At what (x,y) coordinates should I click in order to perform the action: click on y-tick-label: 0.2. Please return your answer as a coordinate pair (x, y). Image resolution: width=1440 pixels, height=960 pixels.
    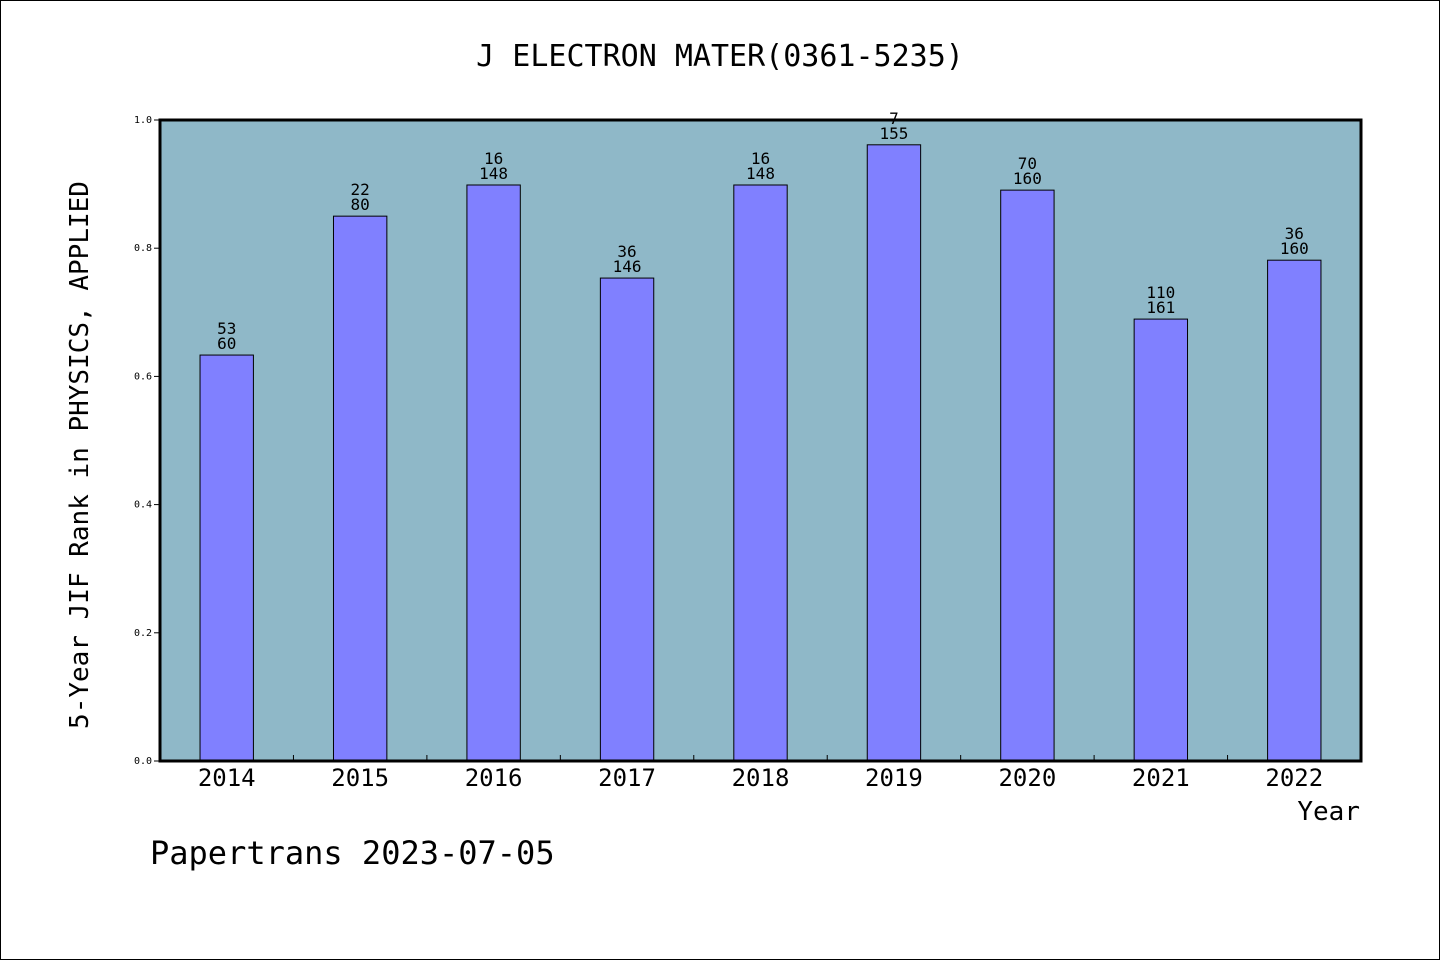
    Looking at the image, I should click on (143, 633).